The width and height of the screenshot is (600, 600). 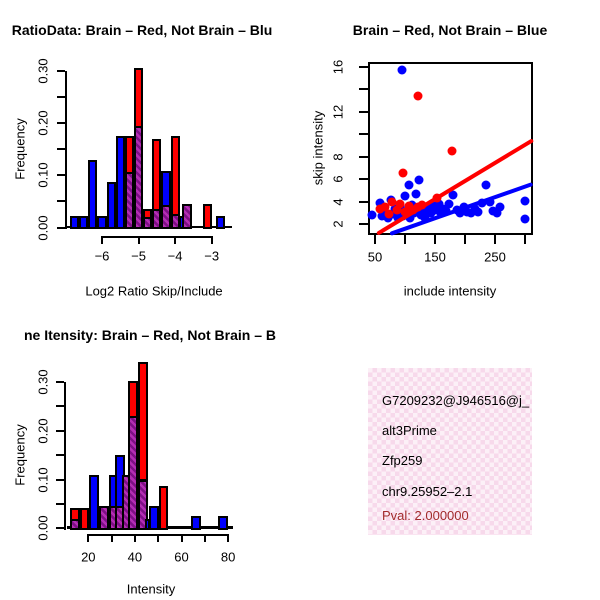 What do you see at coordinates (157, 236) in the screenshot?
I see `hist-ratio-x-axis-line` at bounding box center [157, 236].